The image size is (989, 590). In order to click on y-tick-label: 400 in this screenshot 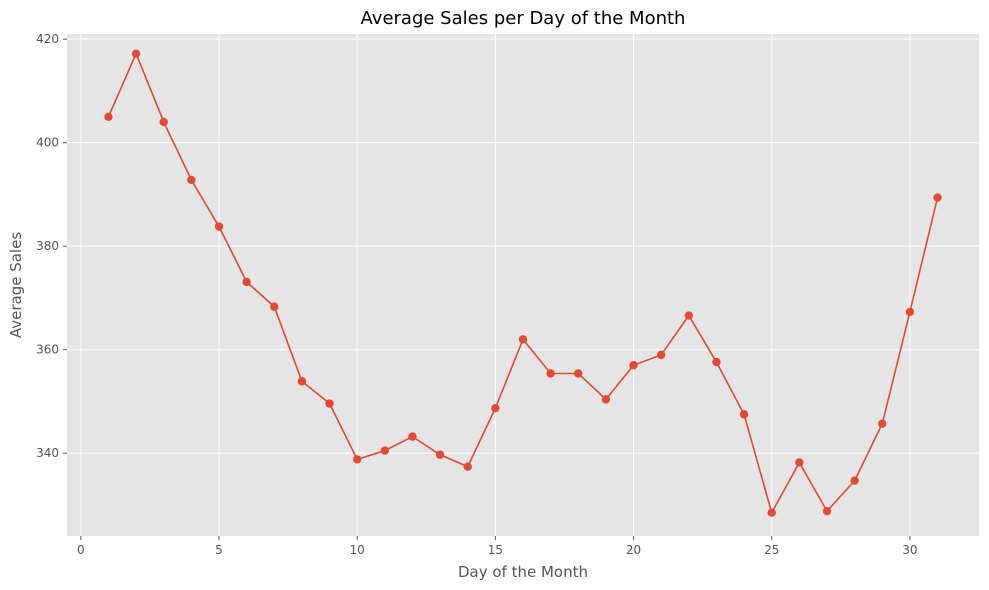, I will do `click(47, 143)`.